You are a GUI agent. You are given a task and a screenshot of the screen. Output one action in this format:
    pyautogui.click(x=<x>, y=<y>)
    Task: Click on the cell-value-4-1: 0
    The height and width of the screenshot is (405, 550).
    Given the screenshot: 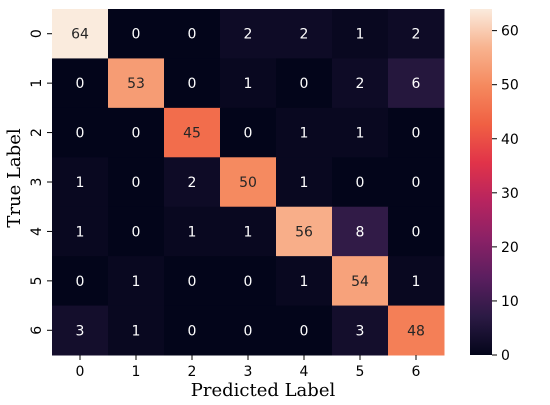 What is the action you would take?
    pyautogui.click(x=136, y=232)
    